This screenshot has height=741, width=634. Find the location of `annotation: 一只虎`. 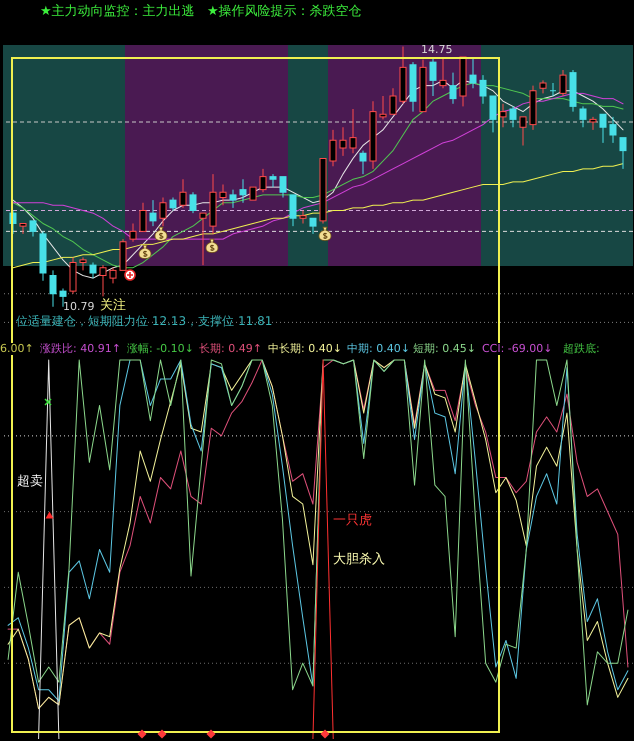

annotation: 一只虎 is located at coordinates (352, 520).